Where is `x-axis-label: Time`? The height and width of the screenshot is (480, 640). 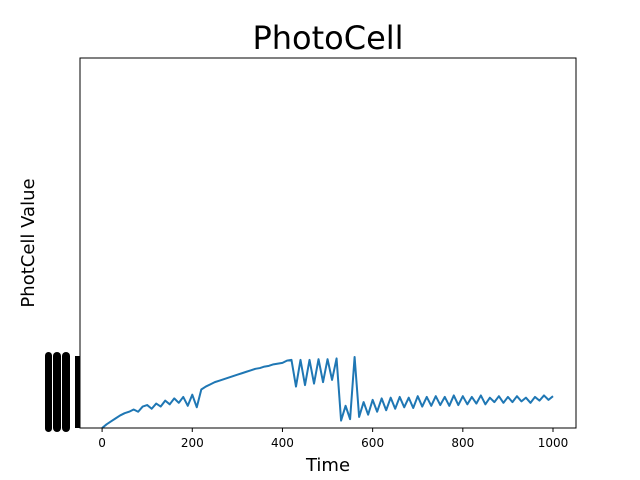 x-axis-label: Time is located at coordinates (327, 465).